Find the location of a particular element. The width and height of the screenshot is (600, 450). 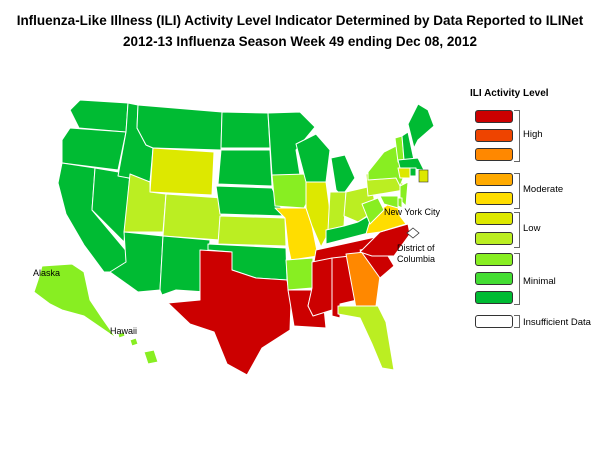

state-ne is located at coordinates (250, 201).